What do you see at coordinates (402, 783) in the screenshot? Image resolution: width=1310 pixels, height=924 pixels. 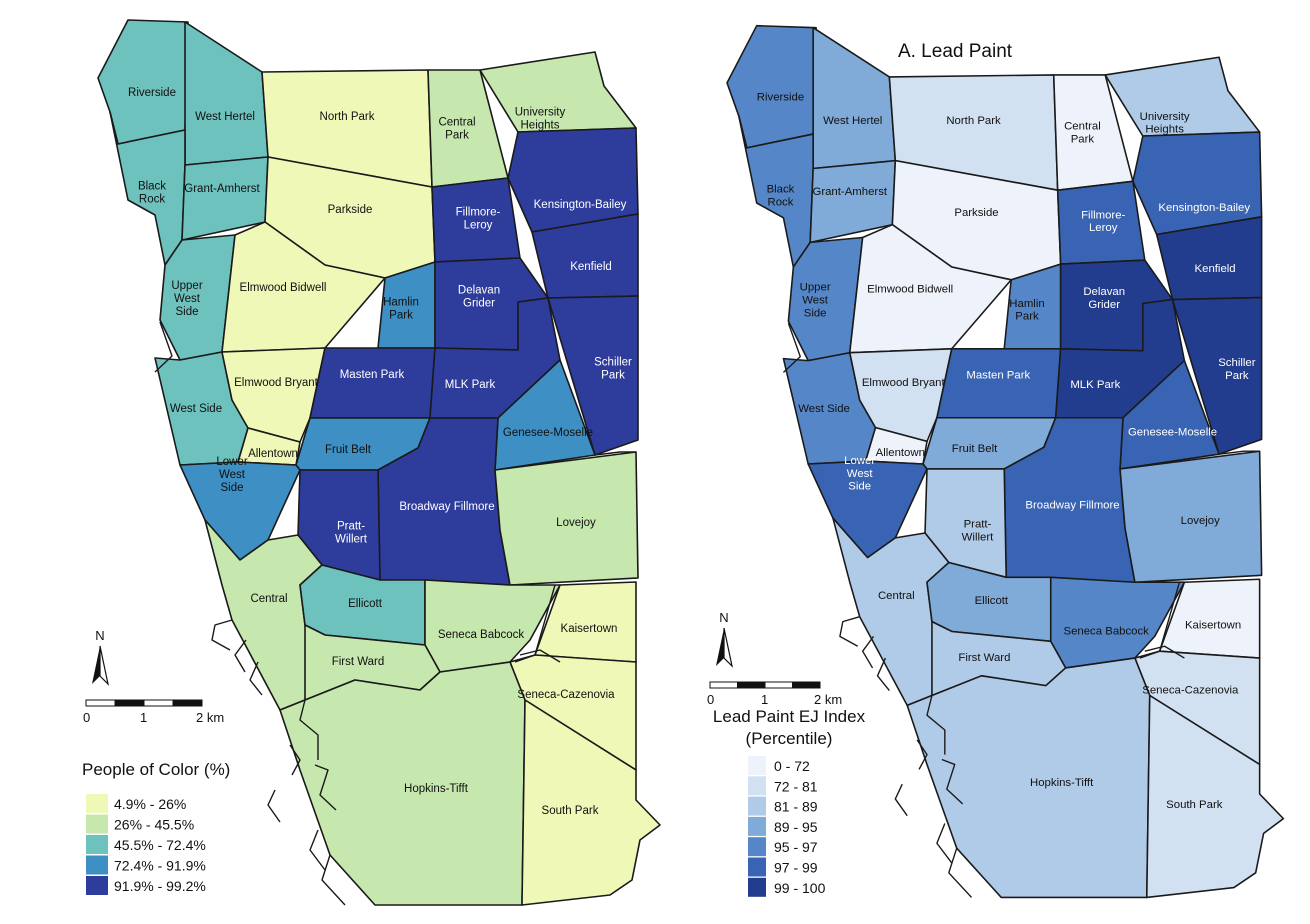 I see `neighborhood-hopkins-tifft` at bounding box center [402, 783].